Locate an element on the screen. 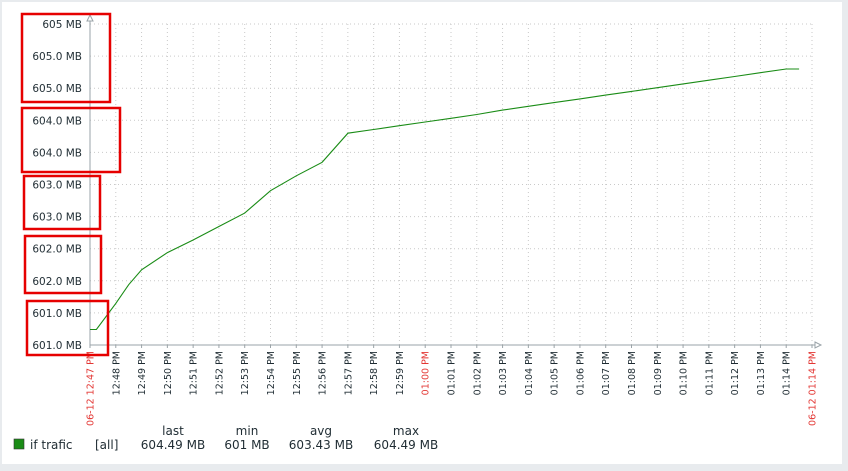  x-tick-label: 01:00 PM is located at coordinates (426, 373).